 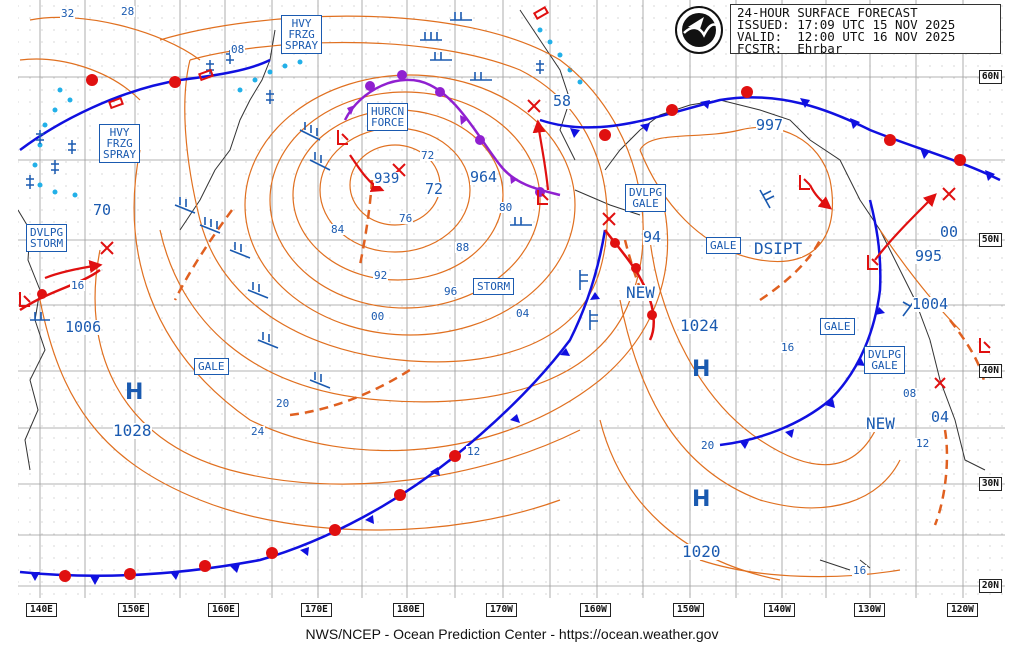 I want to click on cold-front-east, so click(x=802, y=324).